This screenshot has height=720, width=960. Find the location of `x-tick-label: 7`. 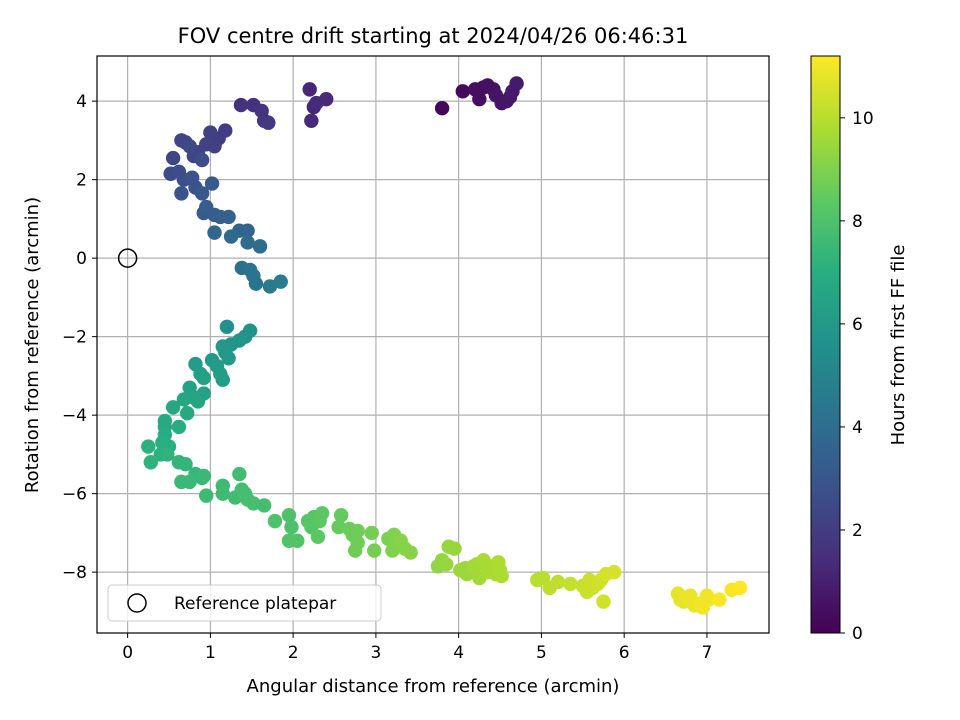

x-tick-label: 7 is located at coordinates (707, 653).